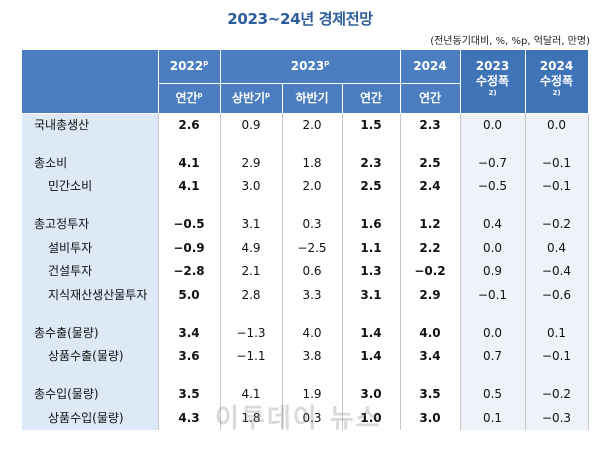  I want to click on cell-adj2023: −0.7, so click(493, 162).